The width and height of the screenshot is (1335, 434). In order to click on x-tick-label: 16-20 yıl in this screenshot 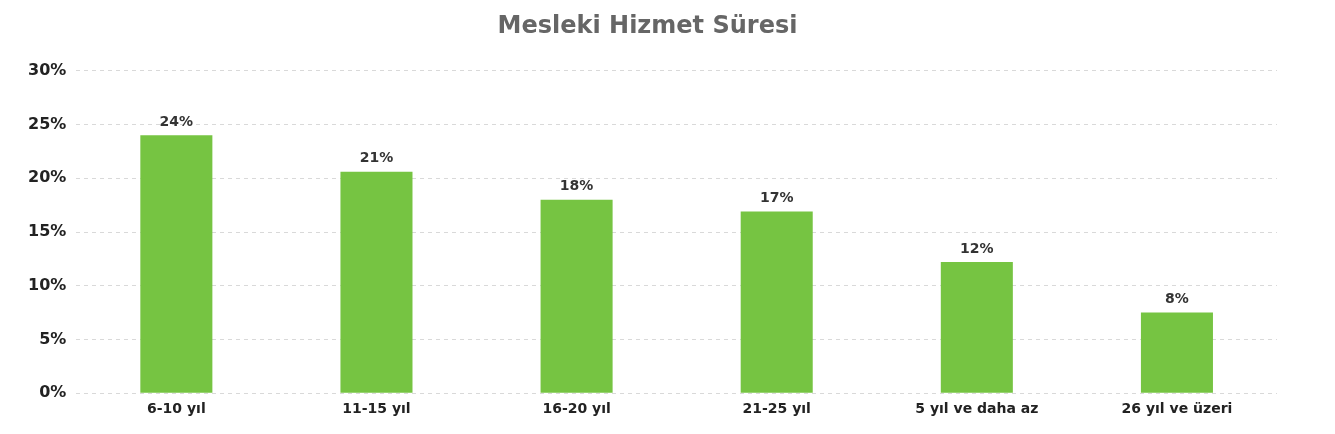, I will do `click(576, 408)`.